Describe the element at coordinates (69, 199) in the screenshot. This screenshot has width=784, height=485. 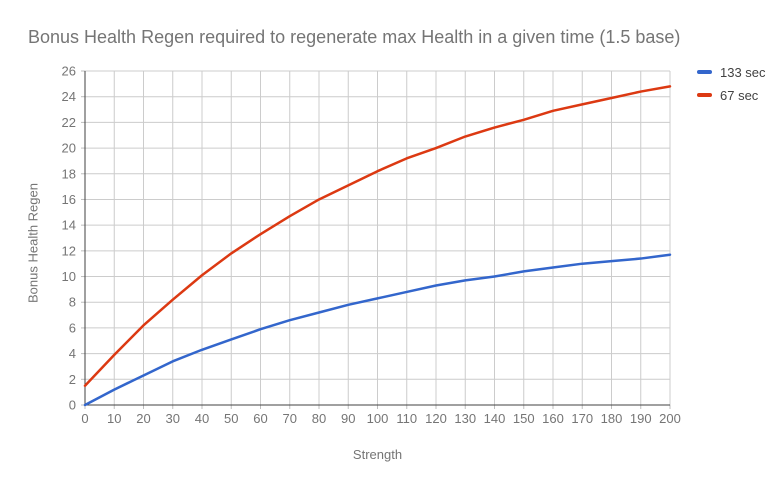
I see `svg-text: 16` at that location.